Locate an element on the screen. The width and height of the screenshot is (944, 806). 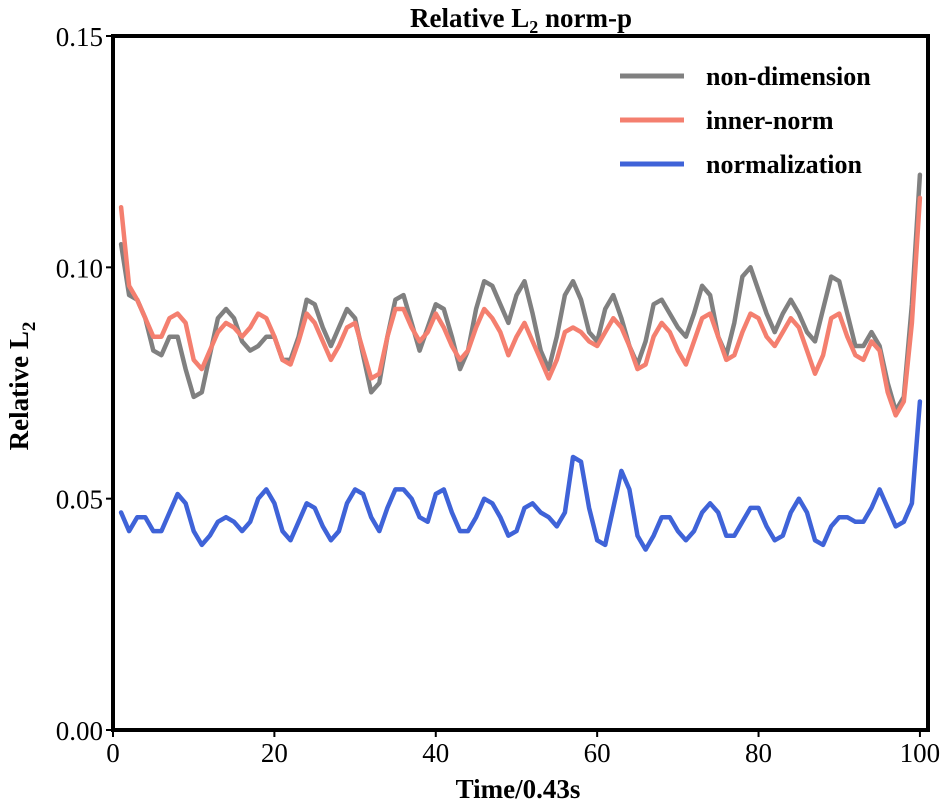
y-axis-title-main: Relative L is located at coordinates (19, 390).